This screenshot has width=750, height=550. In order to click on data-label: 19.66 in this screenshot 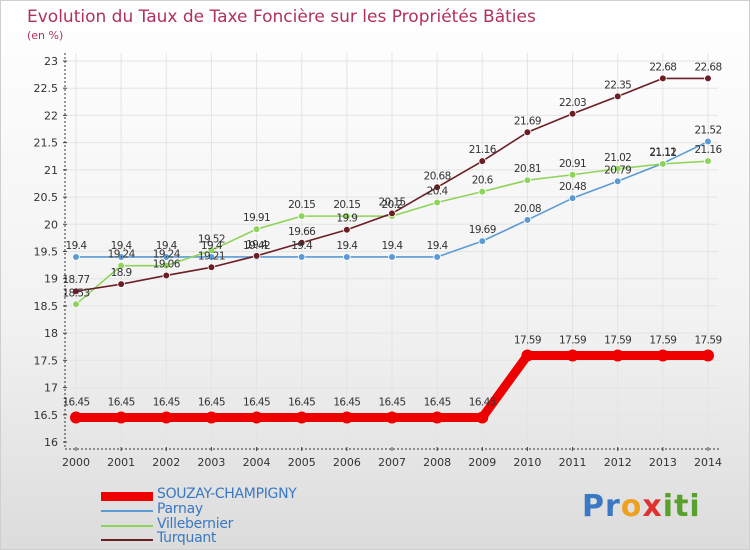, I will do `click(302, 232)`.